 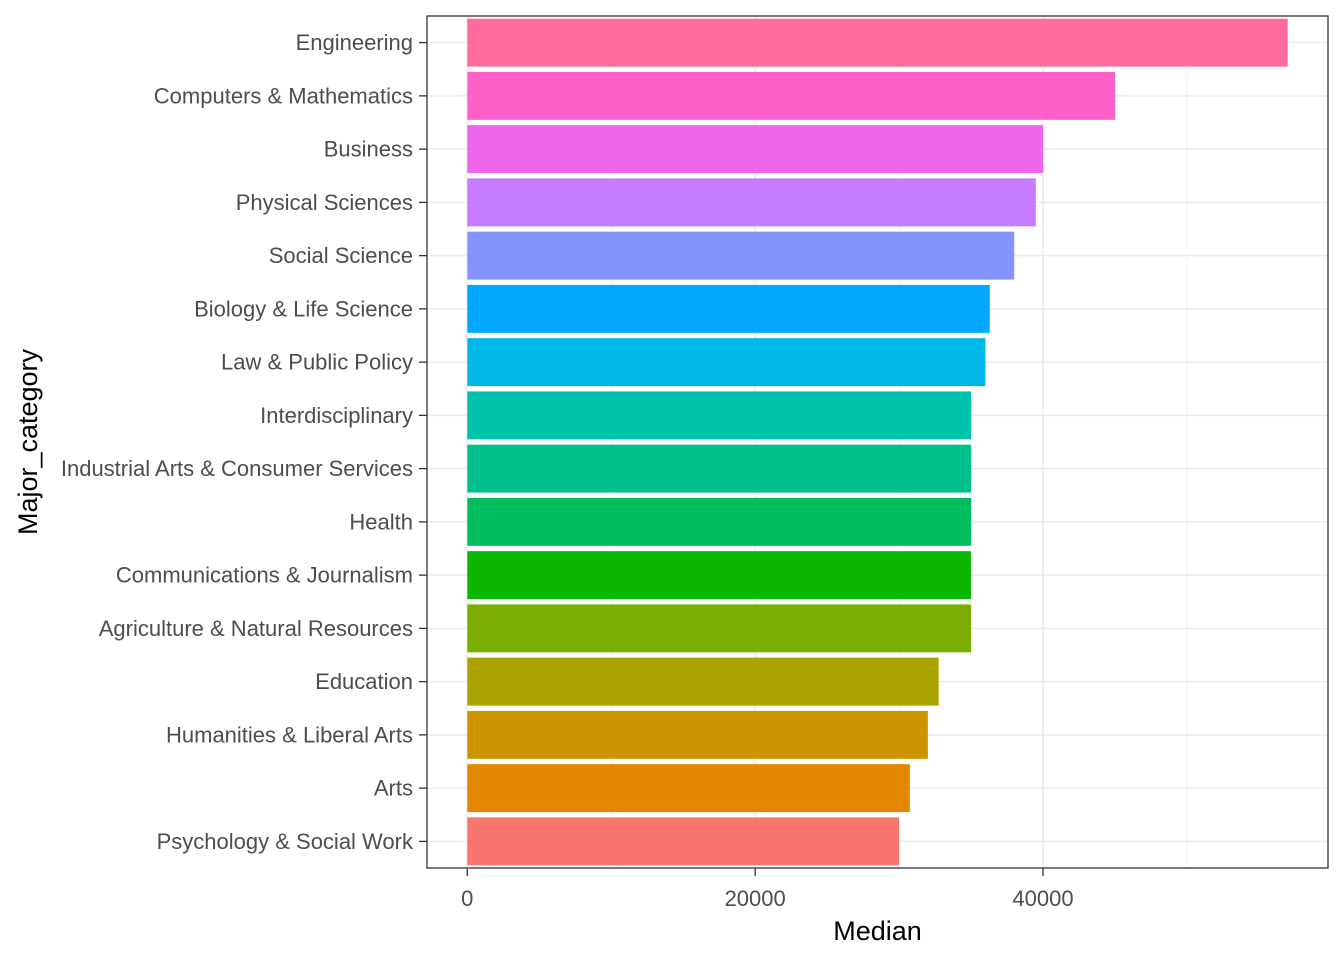 What do you see at coordinates (354, 42) in the screenshot?
I see `y-tick-label: Engineering` at bounding box center [354, 42].